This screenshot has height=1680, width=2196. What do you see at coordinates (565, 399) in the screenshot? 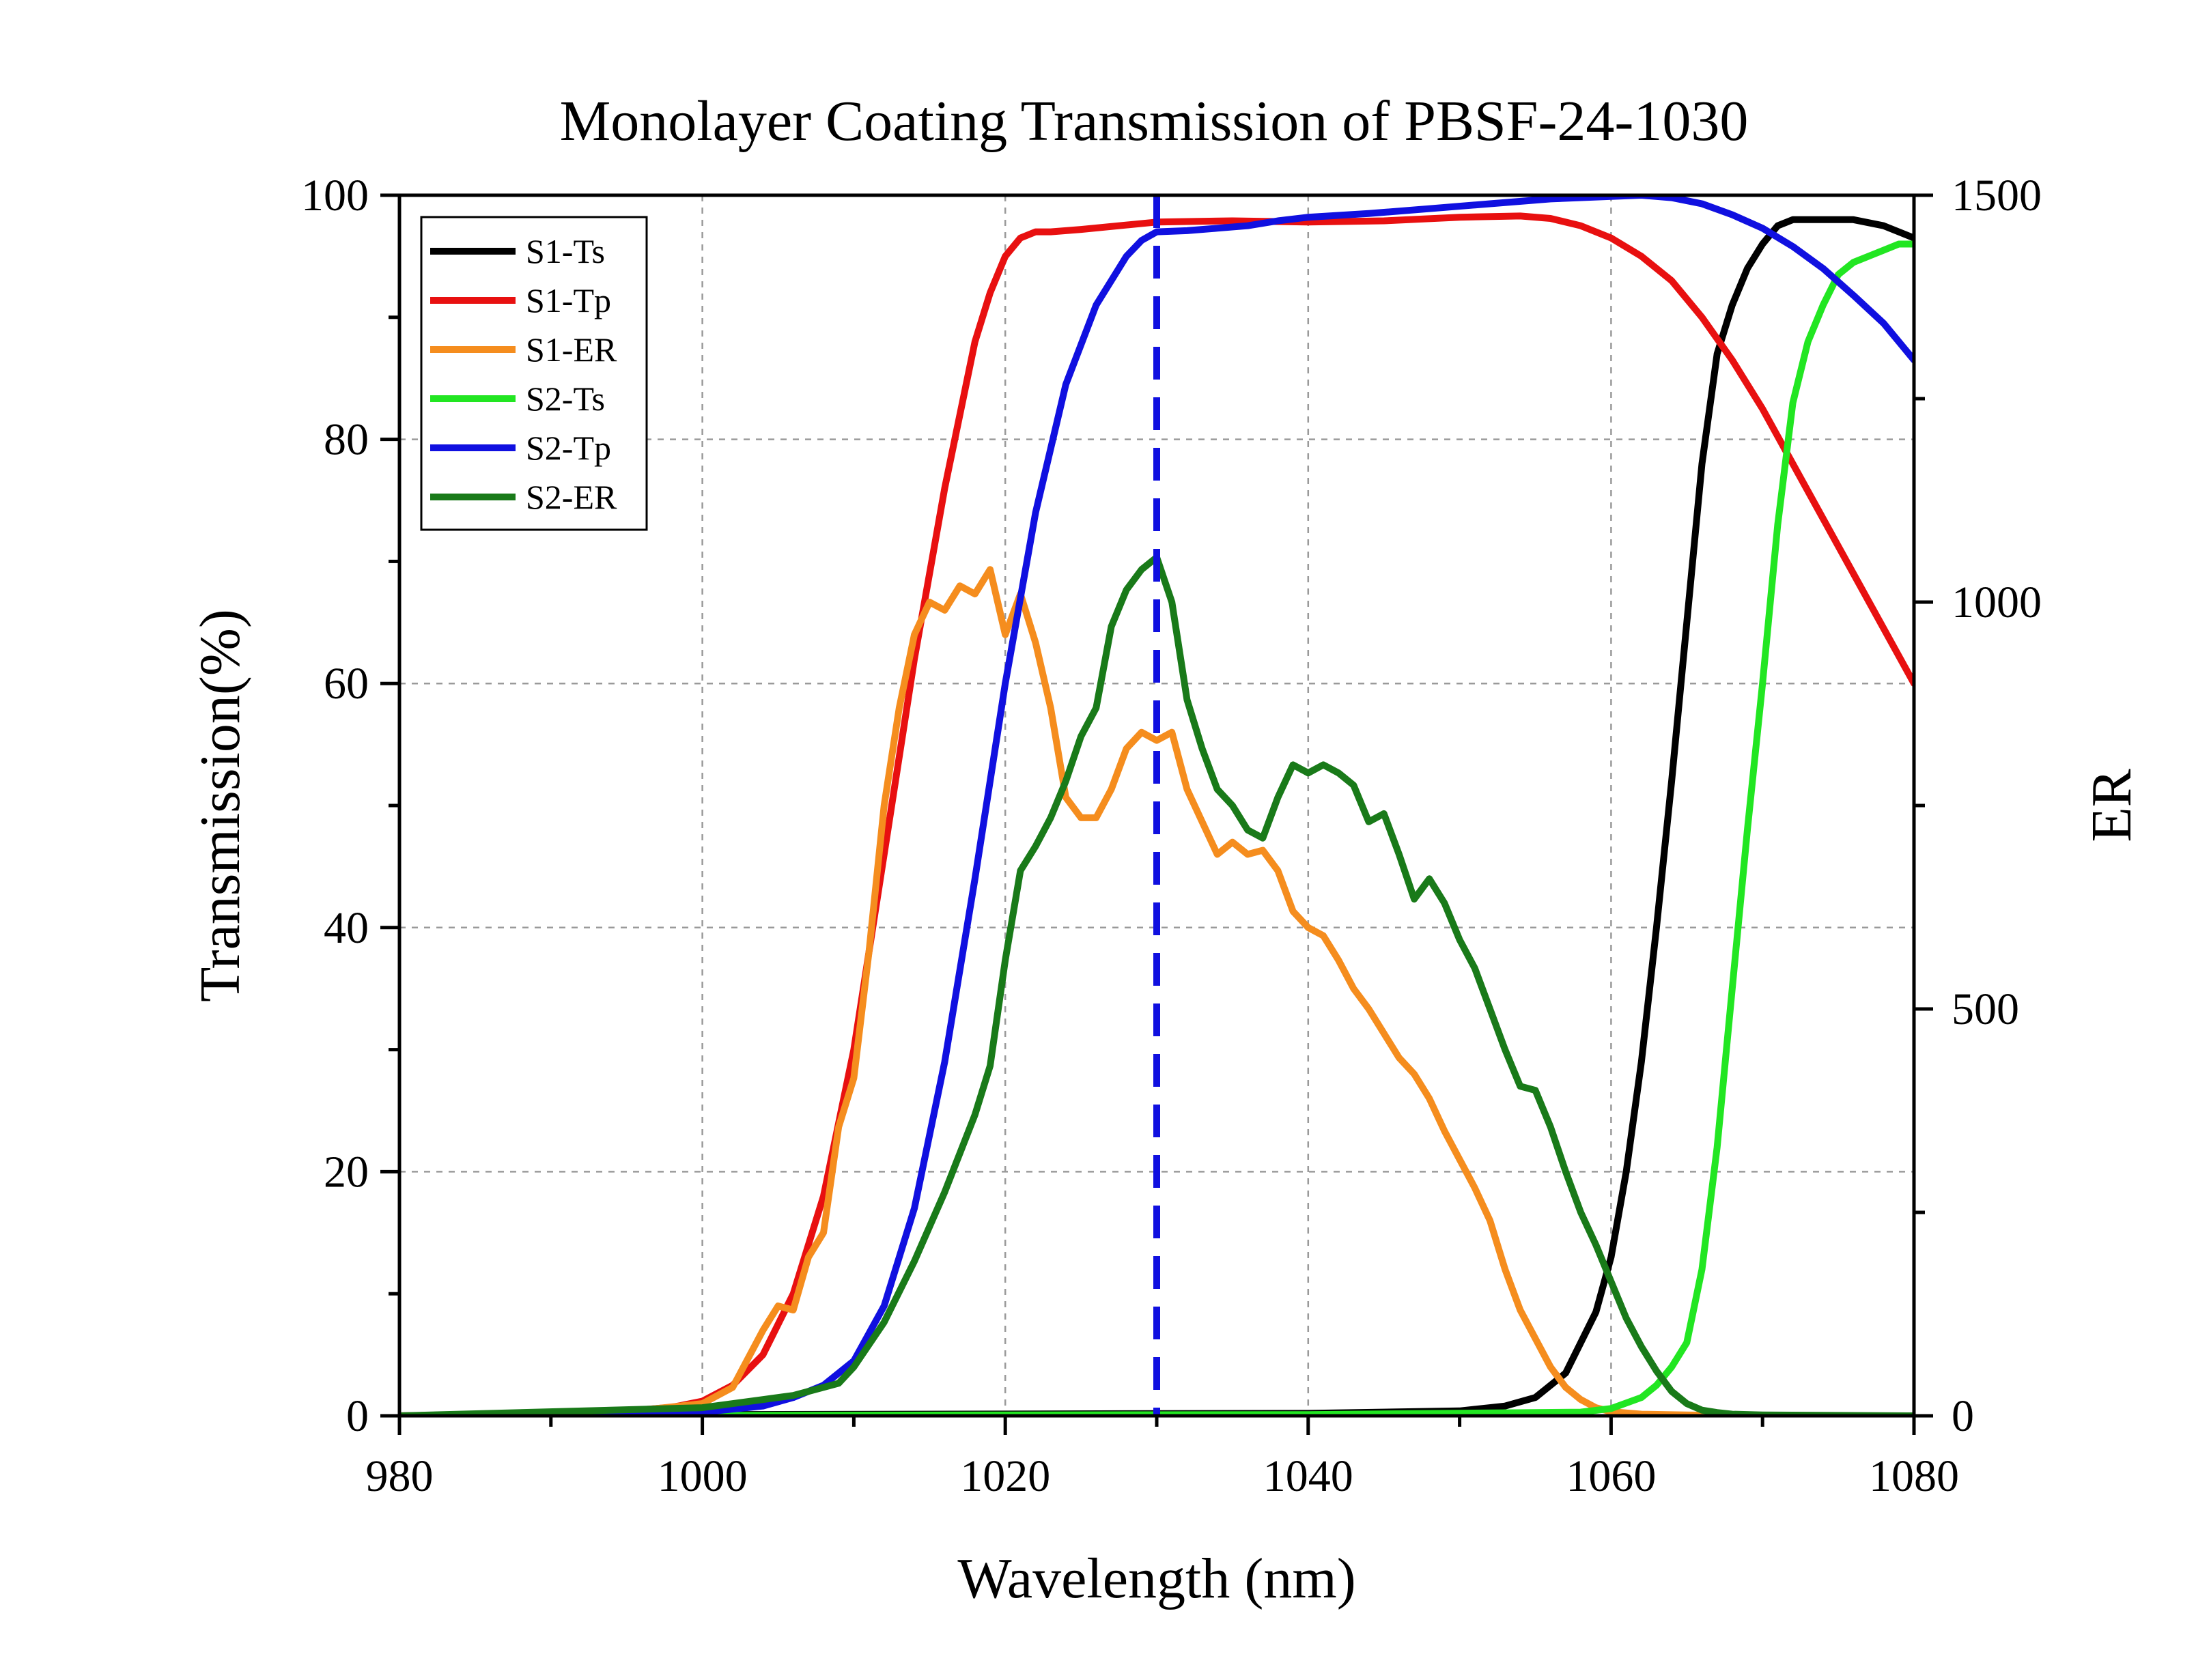
I see `legend-label-s2-ts: S2-Ts` at bounding box center [565, 399].